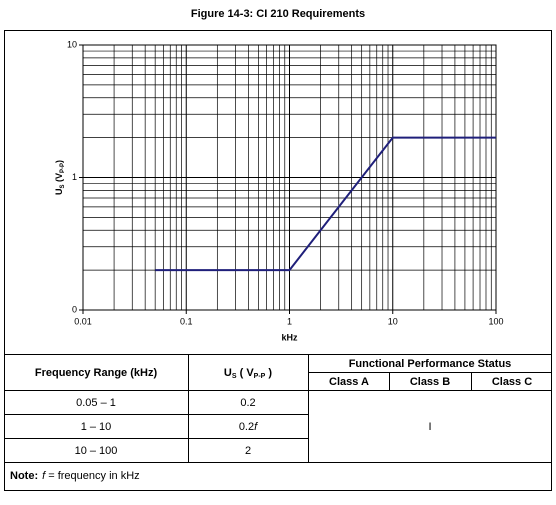  What do you see at coordinates (349, 382) in the screenshot?
I see `header-cell: Class A` at bounding box center [349, 382].